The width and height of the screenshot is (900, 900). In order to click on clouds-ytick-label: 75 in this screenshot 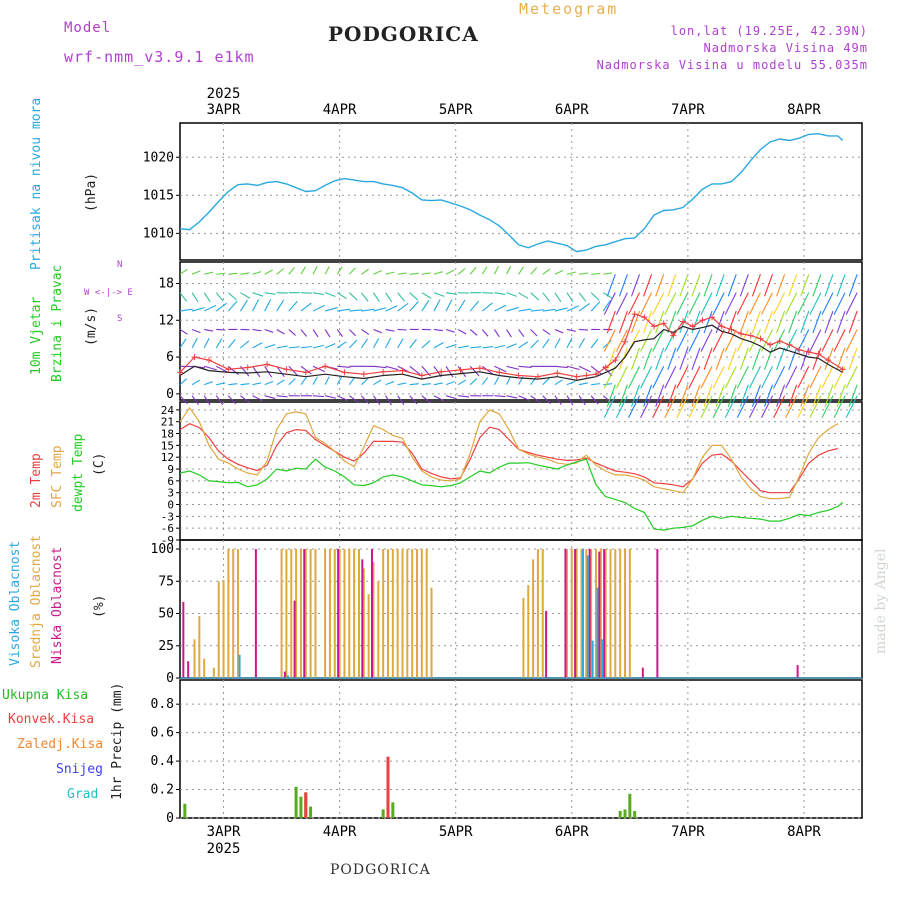, I will do `click(166, 581)`.